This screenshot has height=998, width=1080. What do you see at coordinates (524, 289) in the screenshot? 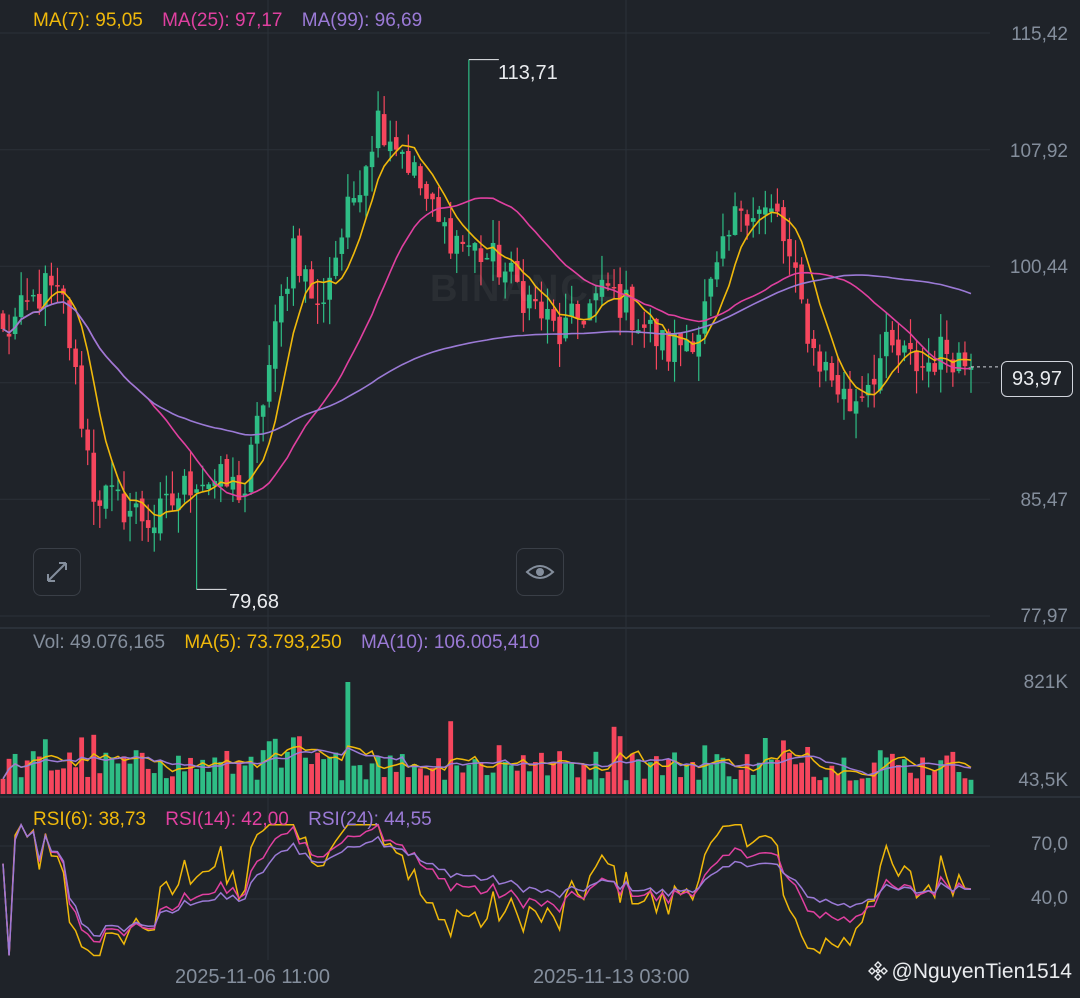
I see `binance-watermark: BINANCE` at bounding box center [524, 289].